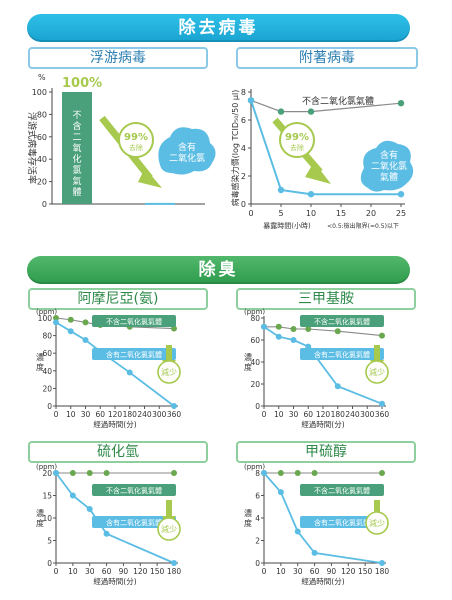 This screenshot has width=452, height=600. Describe the element at coordinates (157, 571) in the screenshot. I see `h2s-xtick-label: 150` at that location.